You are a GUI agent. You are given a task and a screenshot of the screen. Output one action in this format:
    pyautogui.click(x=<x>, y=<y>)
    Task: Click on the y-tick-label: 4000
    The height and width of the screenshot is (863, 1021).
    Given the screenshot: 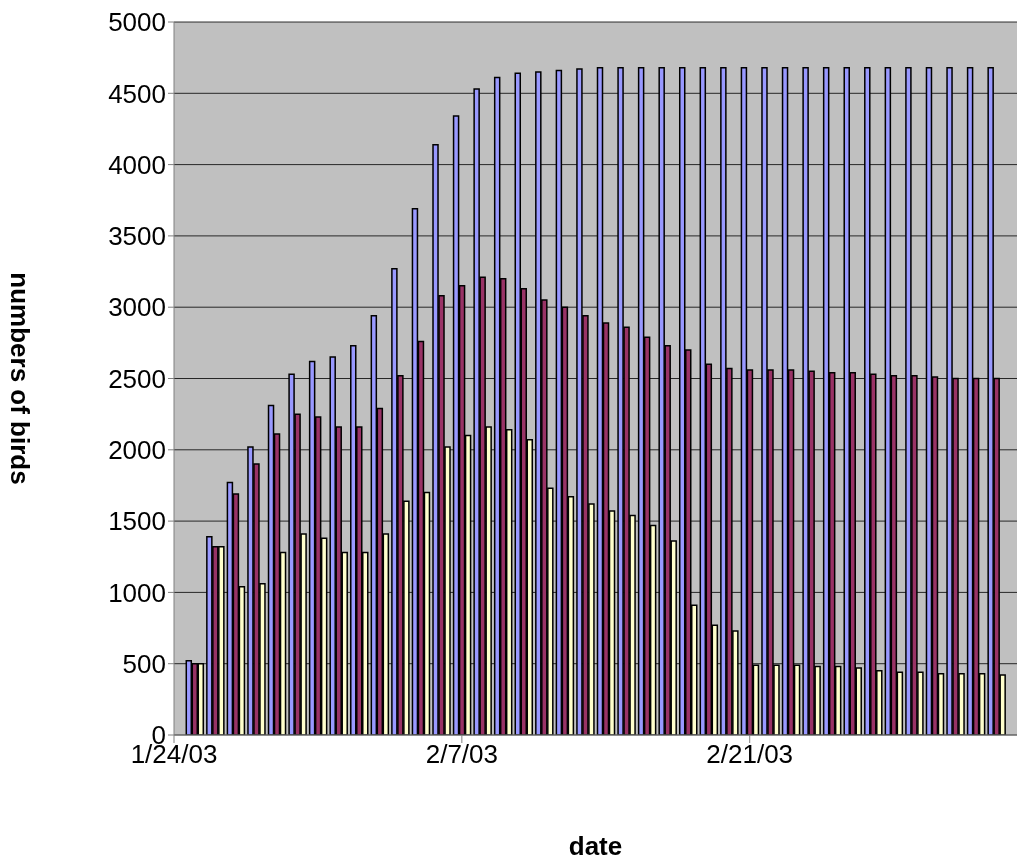 What is the action you would take?
    pyautogui.click(x=137, y=164)
    